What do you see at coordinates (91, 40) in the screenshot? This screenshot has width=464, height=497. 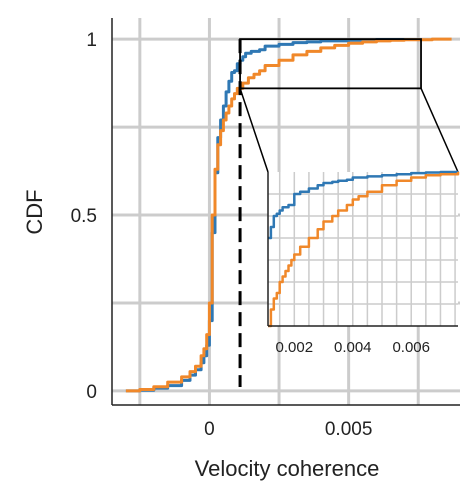 I see `y-tick-label: 1` at bounding box center [91, 40].